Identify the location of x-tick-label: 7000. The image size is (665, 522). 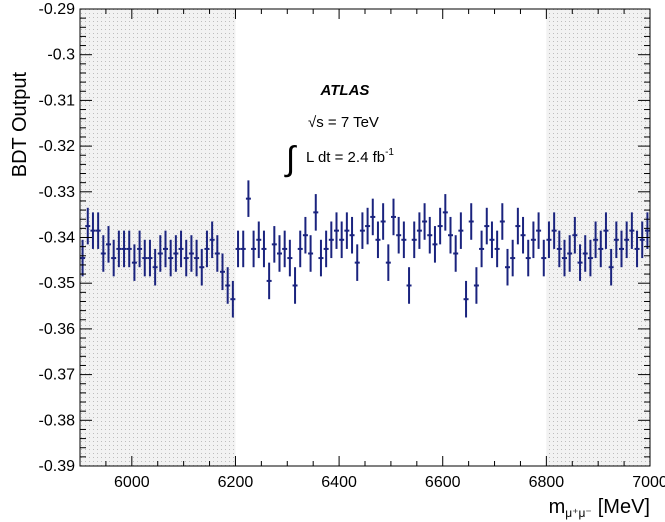
(648, 482).